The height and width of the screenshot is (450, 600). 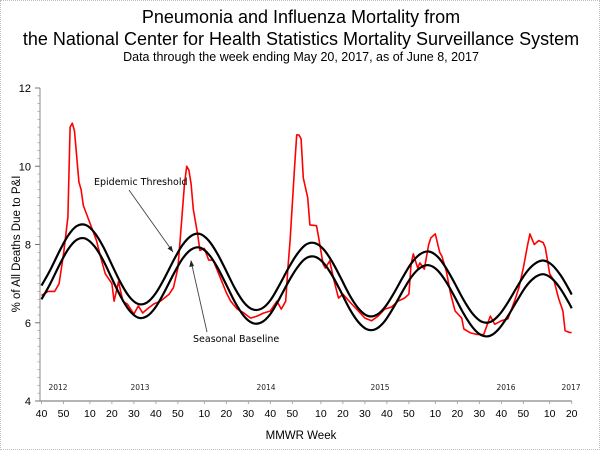 What do you see at coordinates (236, 339) in the screenshot?
I see `annotation-seasonal-baseline: Seasonal Baseline` at bounding box center [236, 339].